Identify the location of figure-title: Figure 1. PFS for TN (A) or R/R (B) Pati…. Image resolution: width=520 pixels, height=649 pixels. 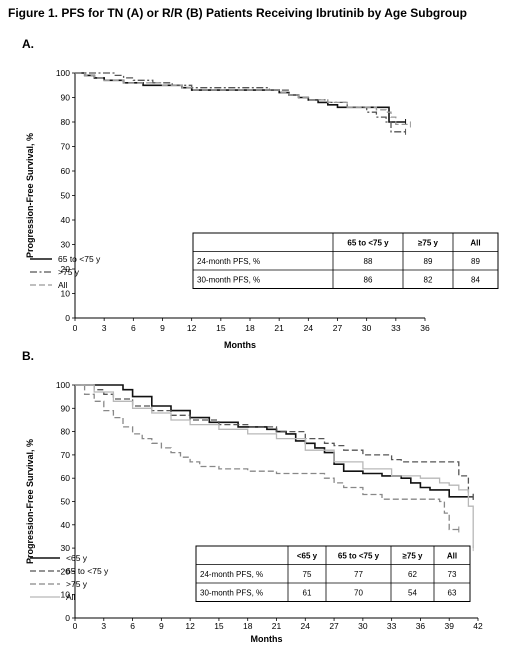
(237, 13).